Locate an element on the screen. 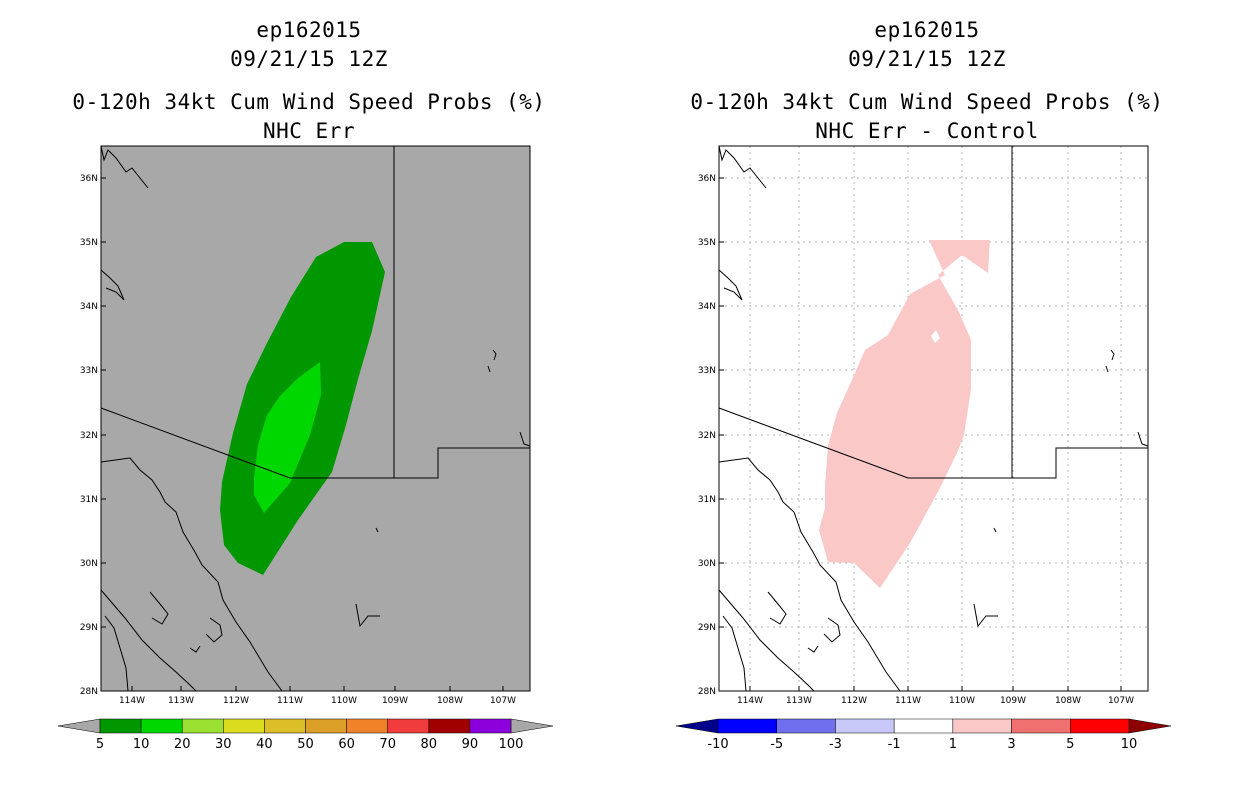  colorbar: -10 -5 -3 -1 1 3 5 10 is located at coordinates (923, 735).